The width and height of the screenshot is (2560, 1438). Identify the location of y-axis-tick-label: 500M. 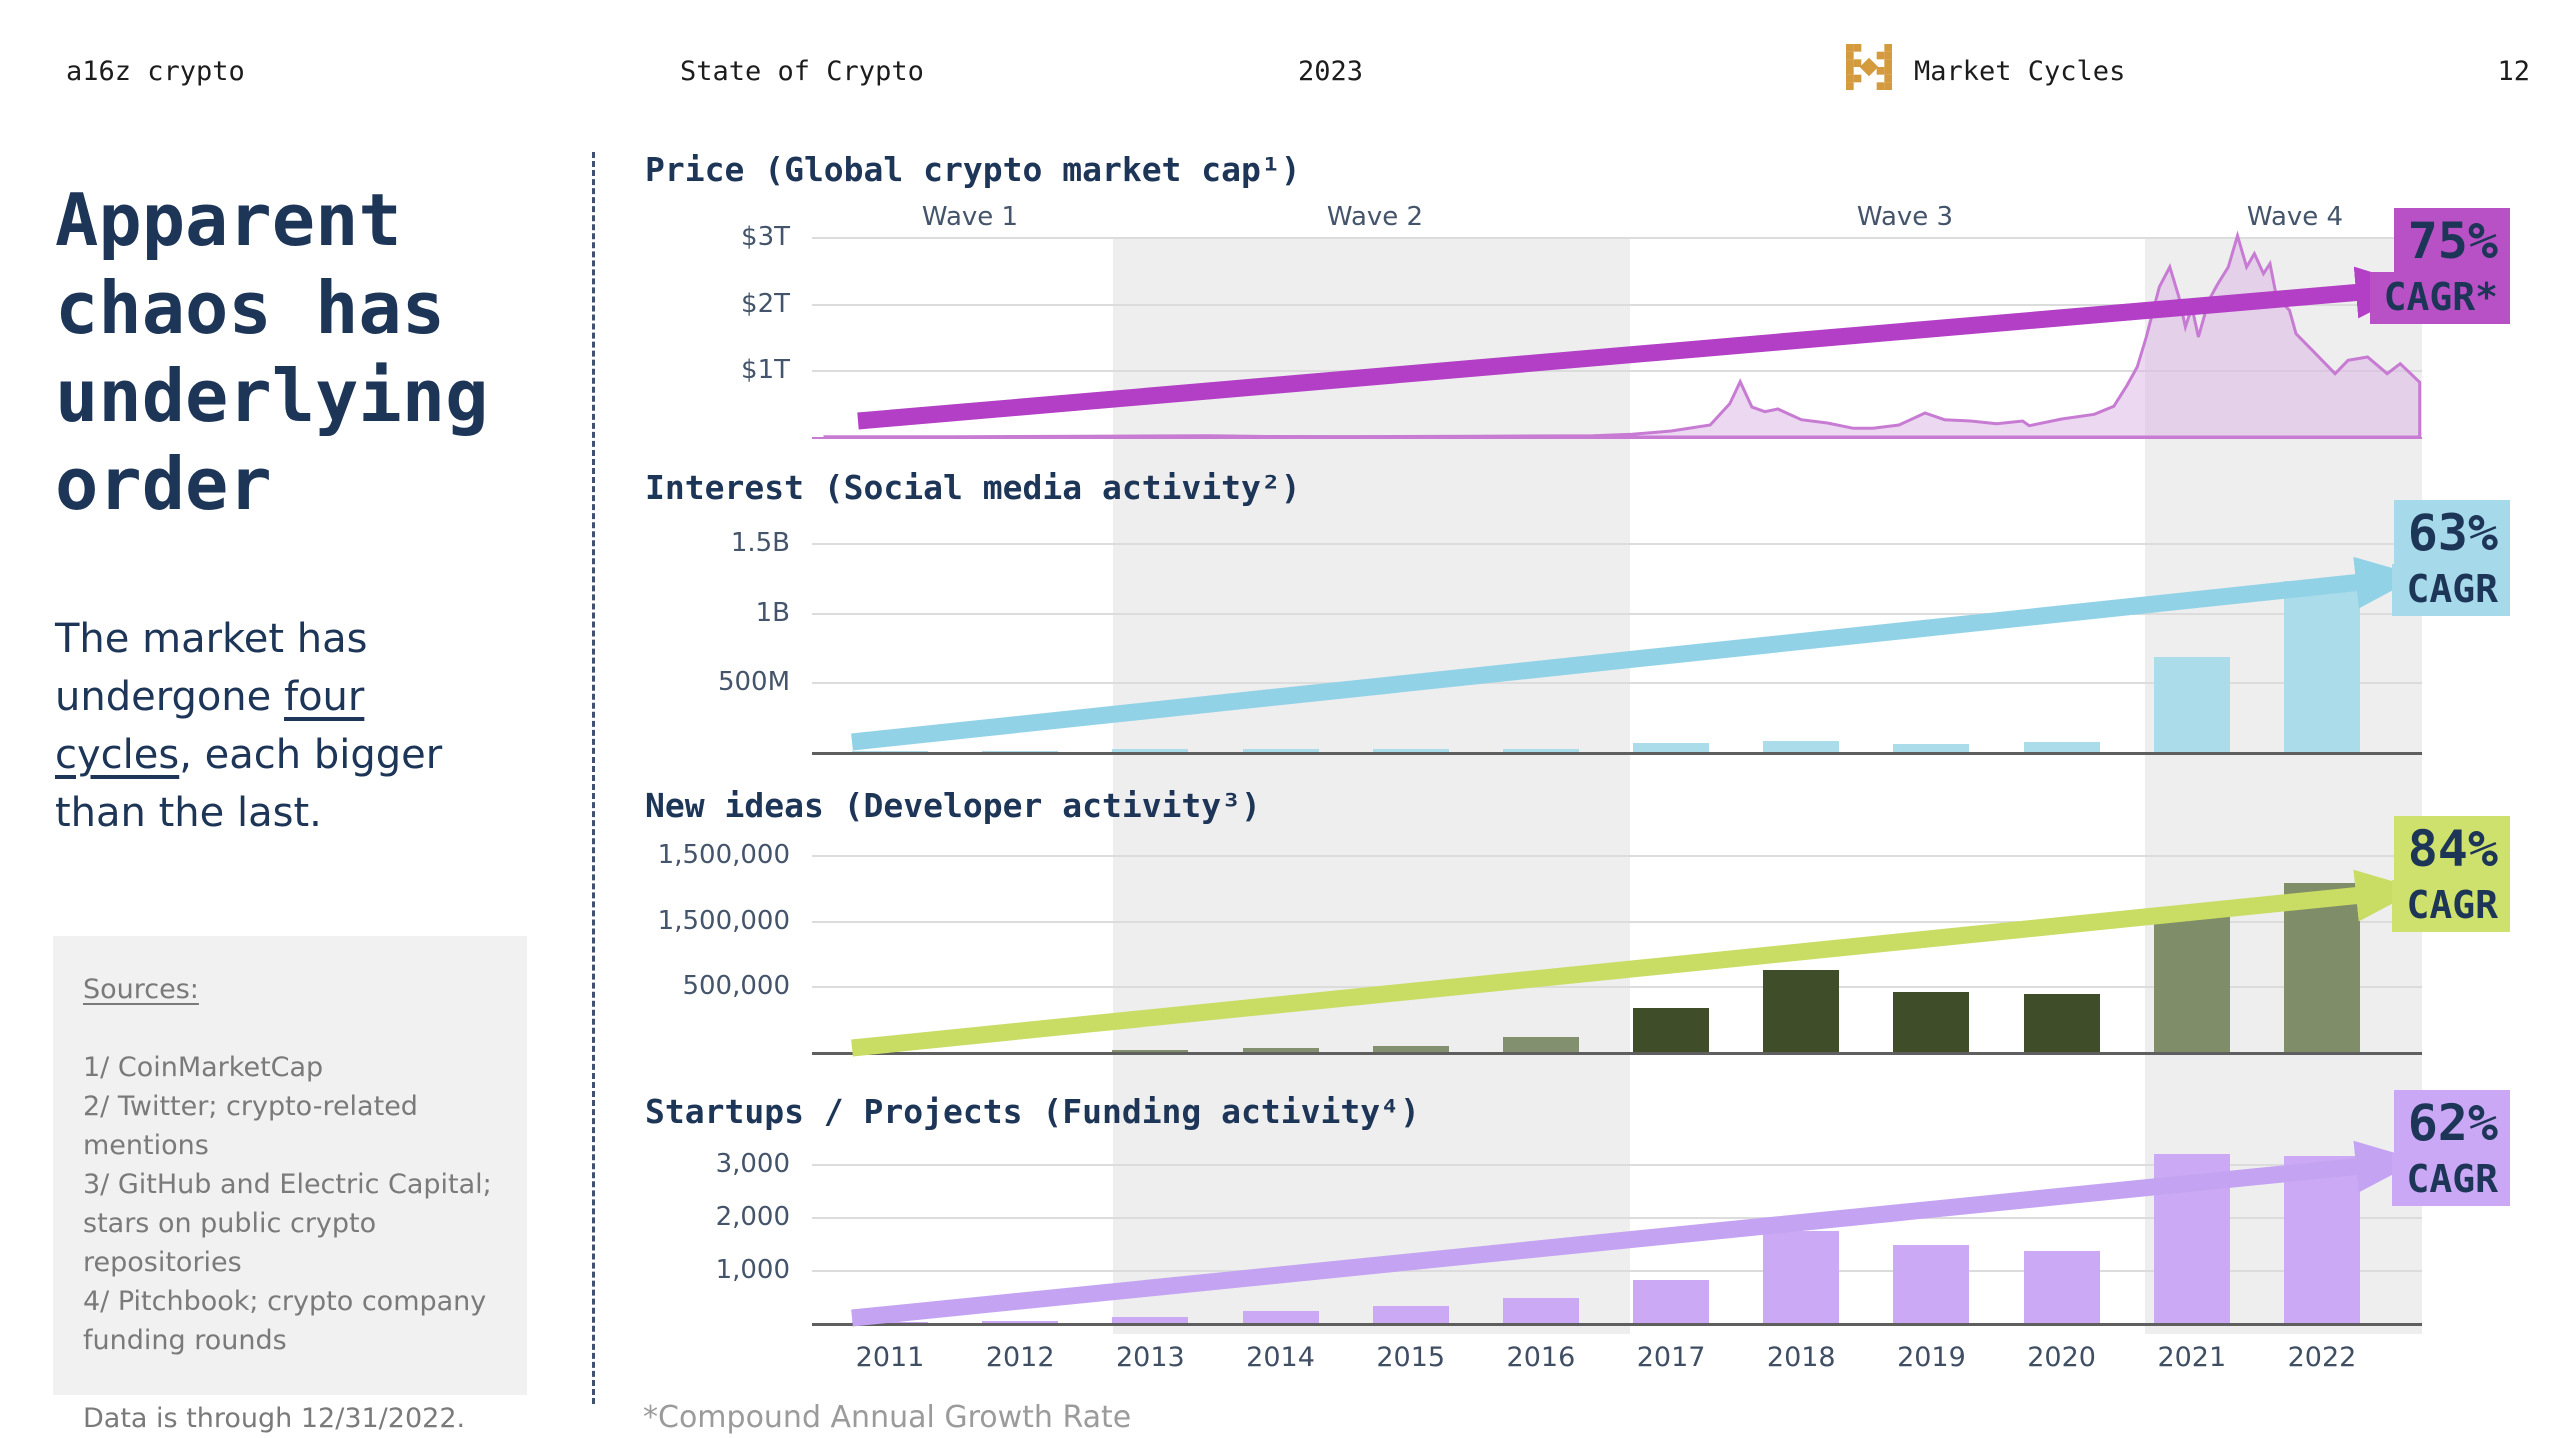
(753, 682).